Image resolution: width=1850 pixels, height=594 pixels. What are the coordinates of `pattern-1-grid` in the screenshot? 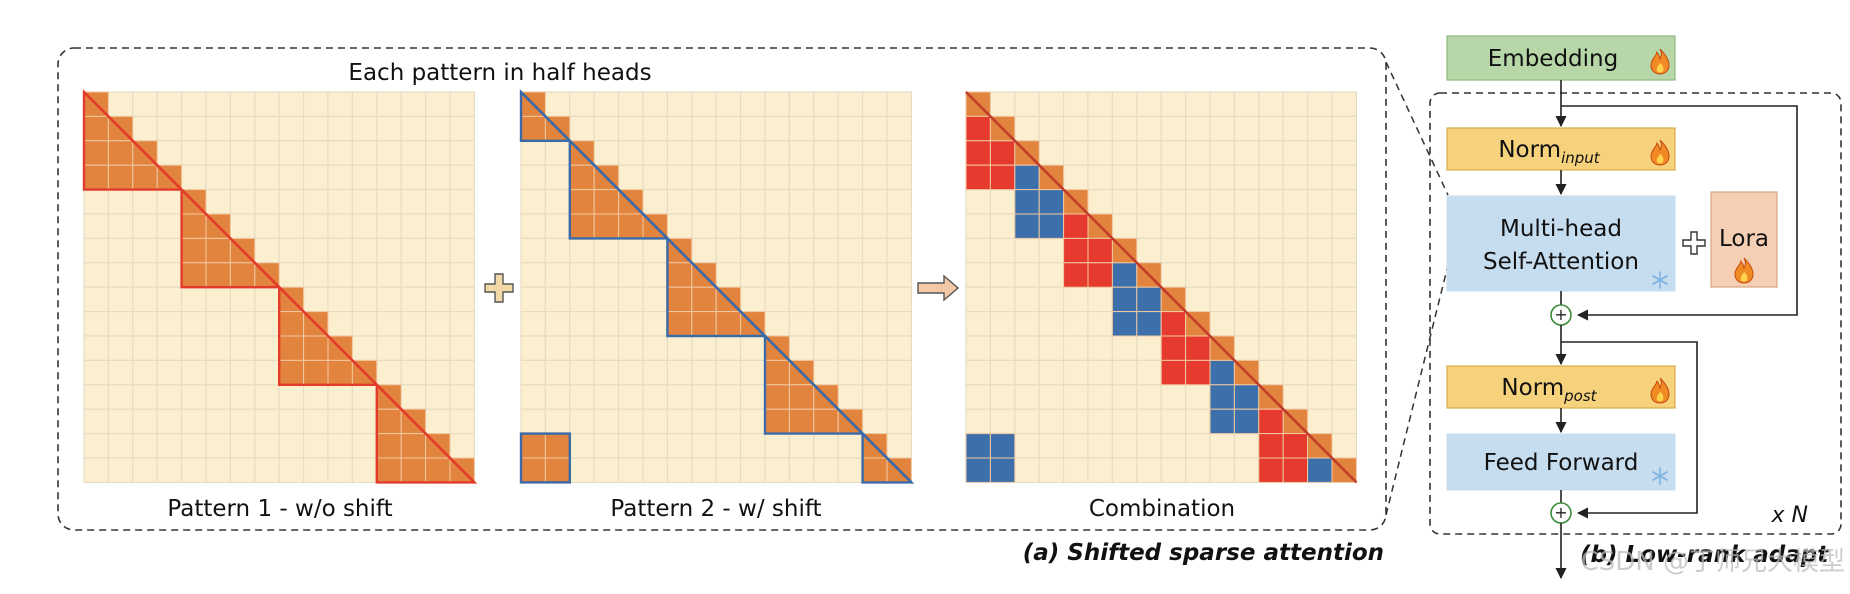 It's located at (280, 286).